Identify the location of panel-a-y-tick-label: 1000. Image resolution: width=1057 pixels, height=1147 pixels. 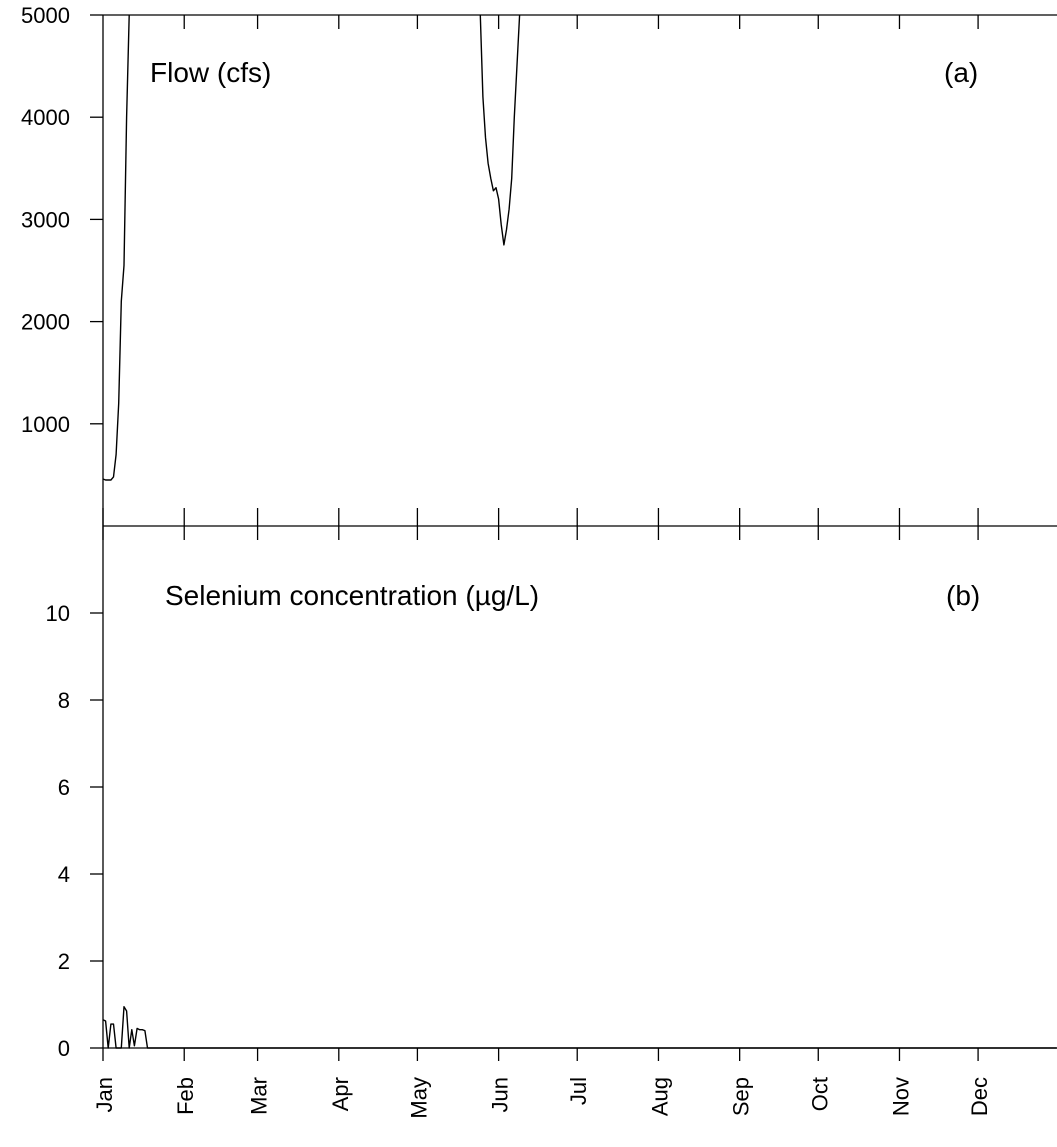
(45, 424).